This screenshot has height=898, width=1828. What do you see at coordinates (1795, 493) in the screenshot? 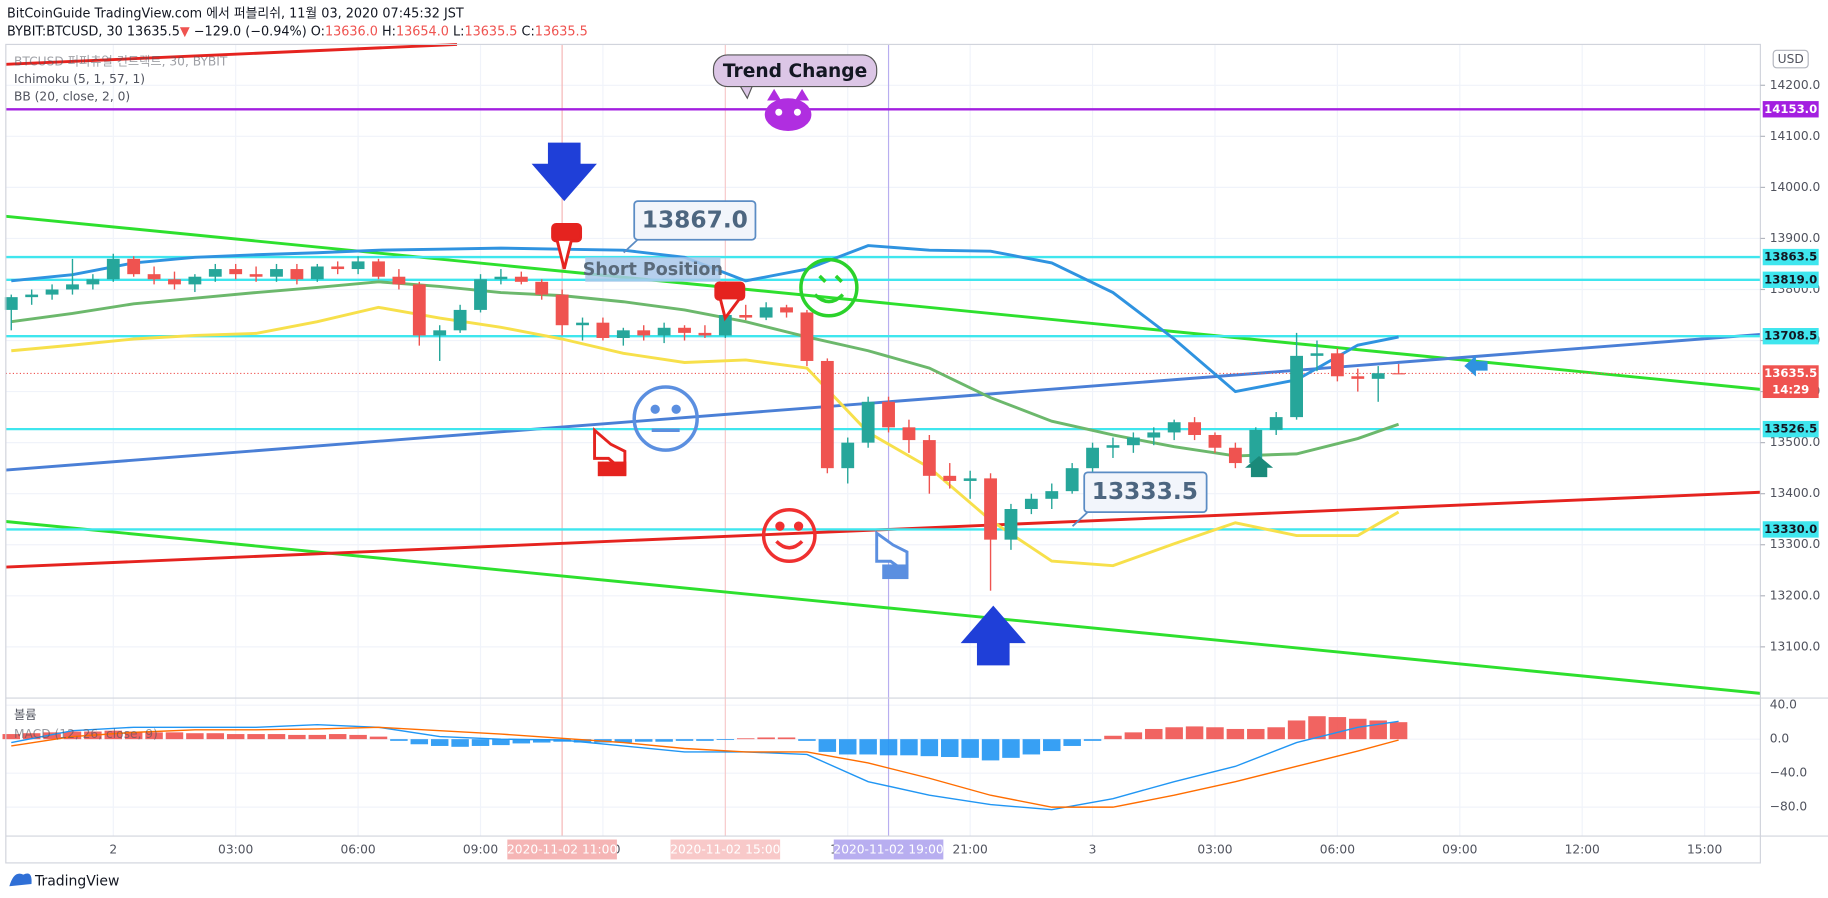
I see `y-tick-label: 13400.0` at bounding box center [1795, 493].